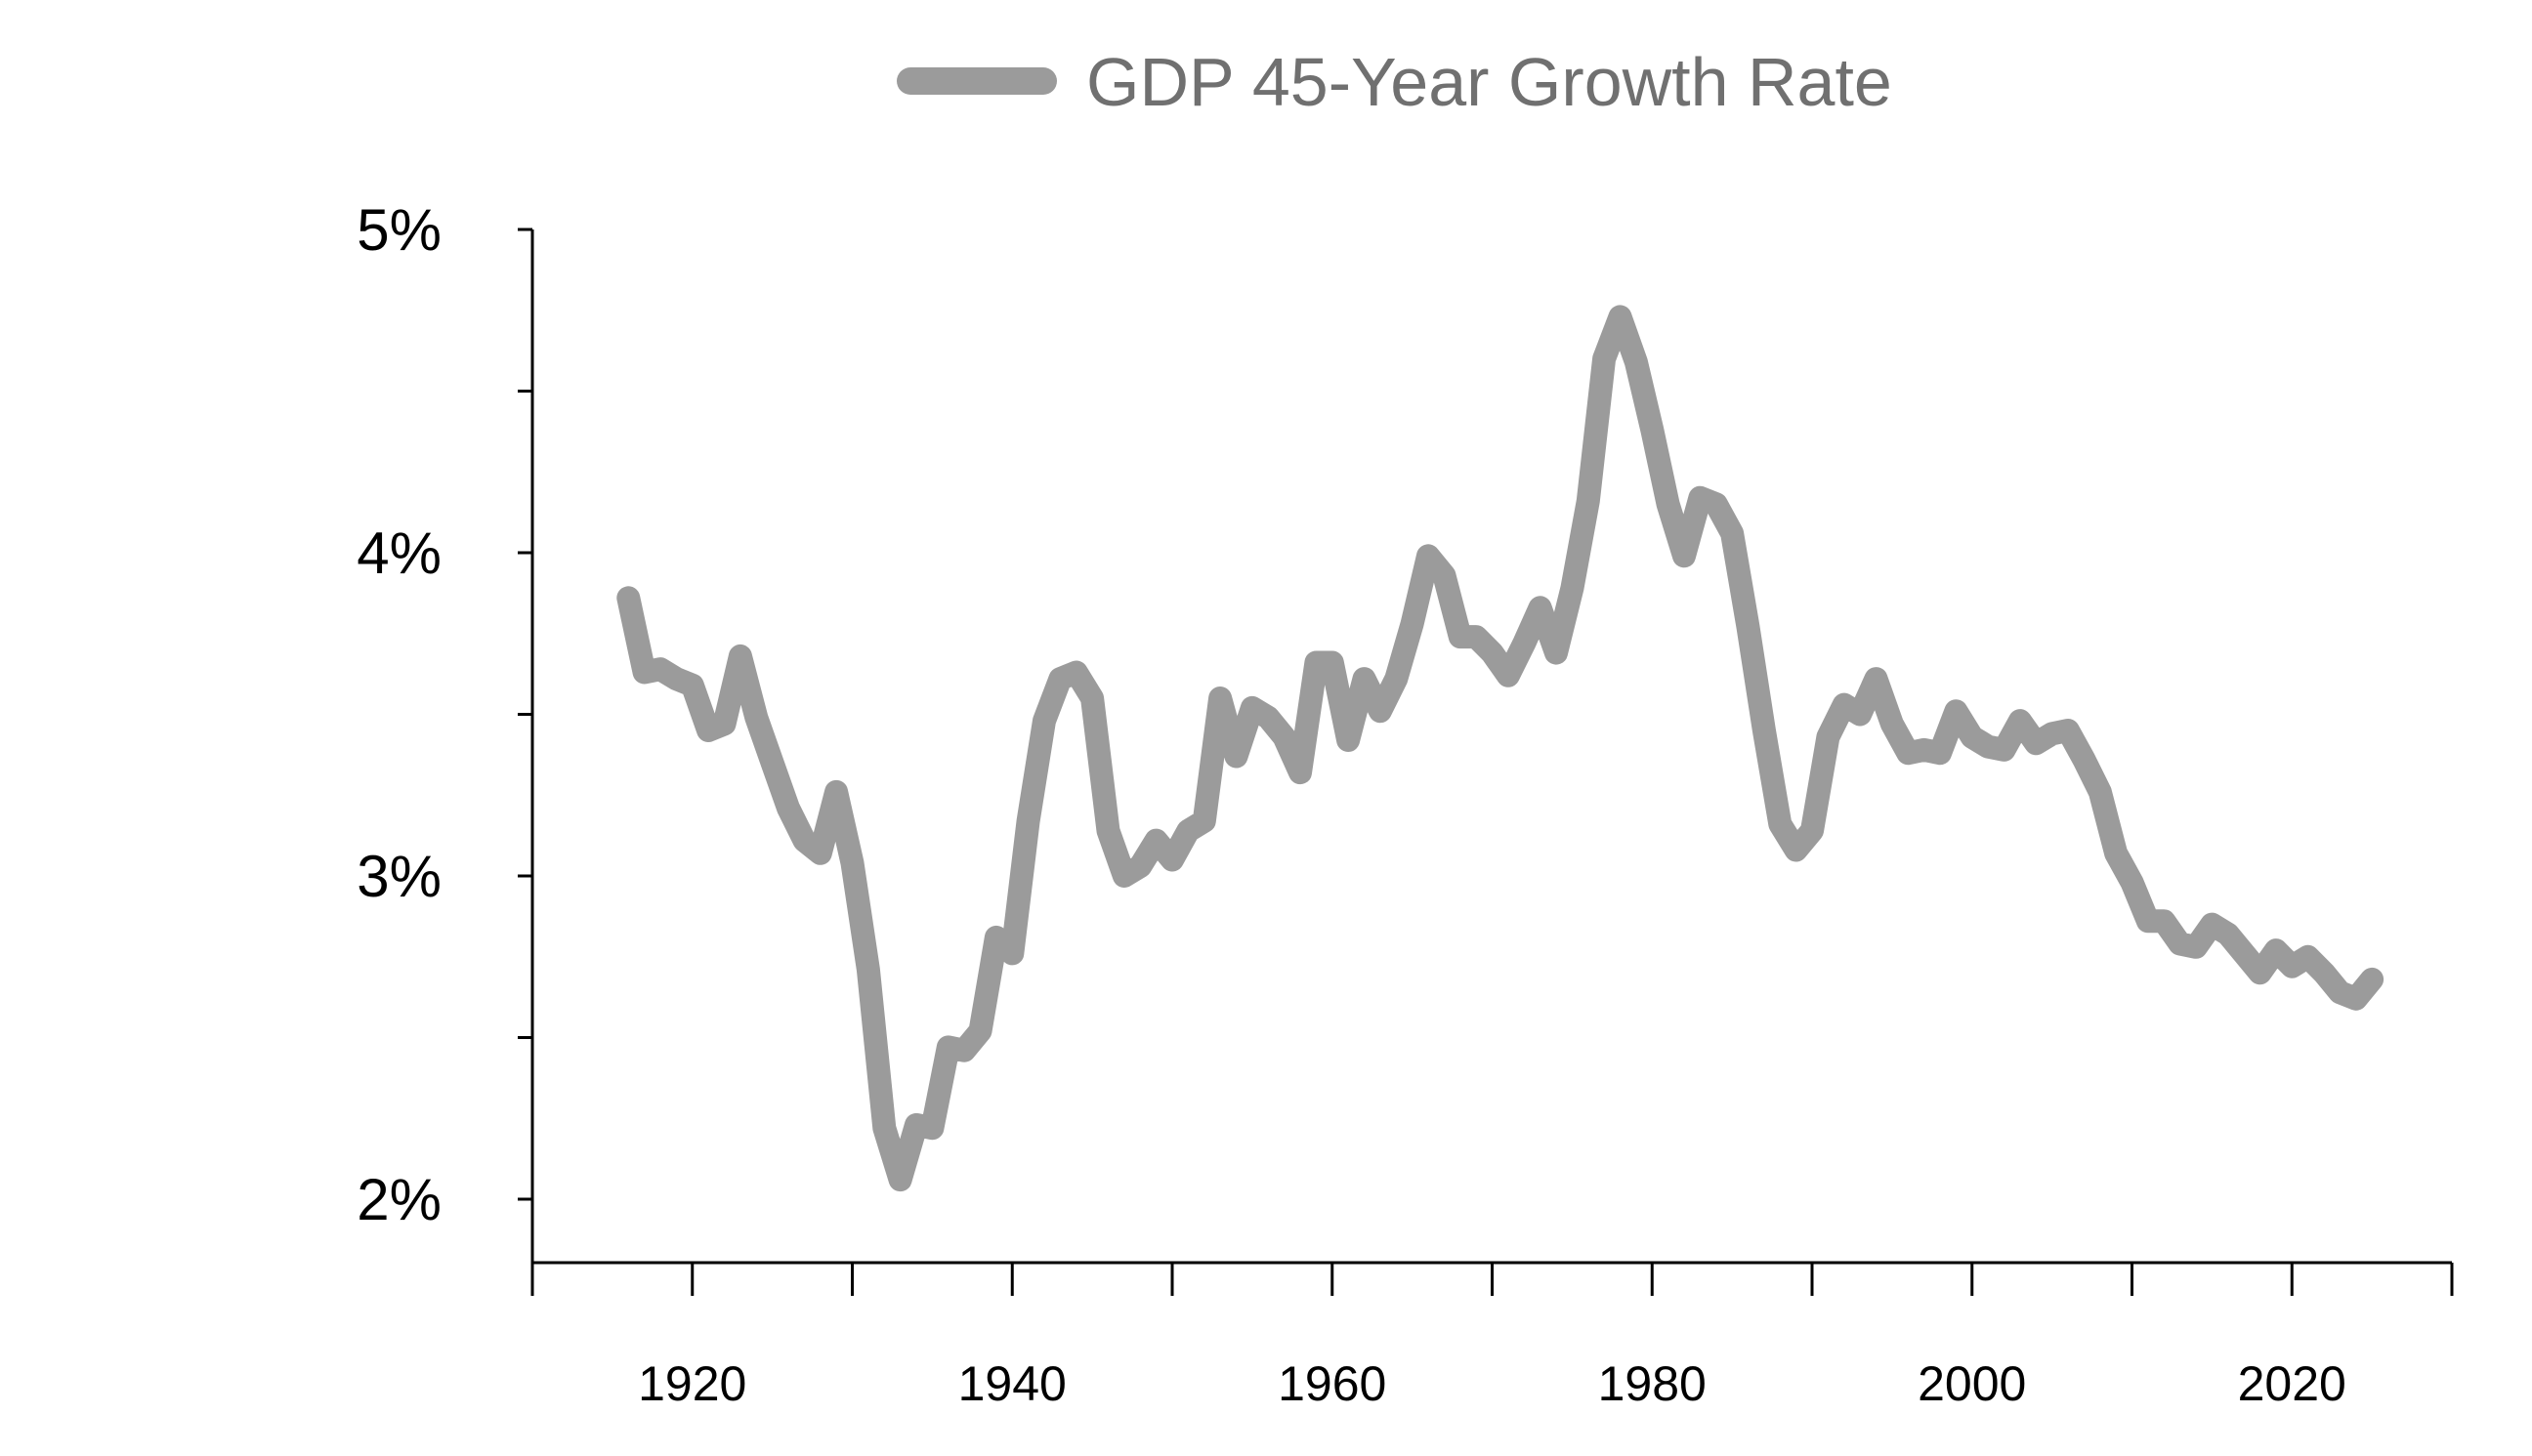 Image resolution: width=2532 pixels, height=1456 pixels. What do you see at coordinates (399, 230) in the screenshot?
I see `y-tick-label: 5%` at bounding box center [399, 230].